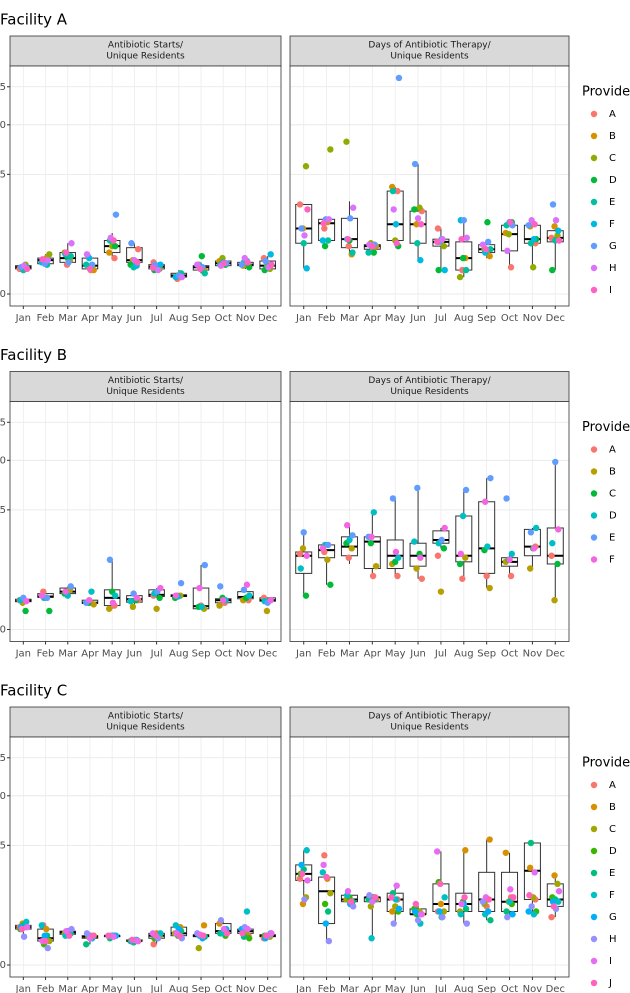 Image resolution: width=630 pixels, height=993 pixels. Describe the element at coordinates (303, 988) in the screenshot. I see `x-tick-label: Jan` at that location.